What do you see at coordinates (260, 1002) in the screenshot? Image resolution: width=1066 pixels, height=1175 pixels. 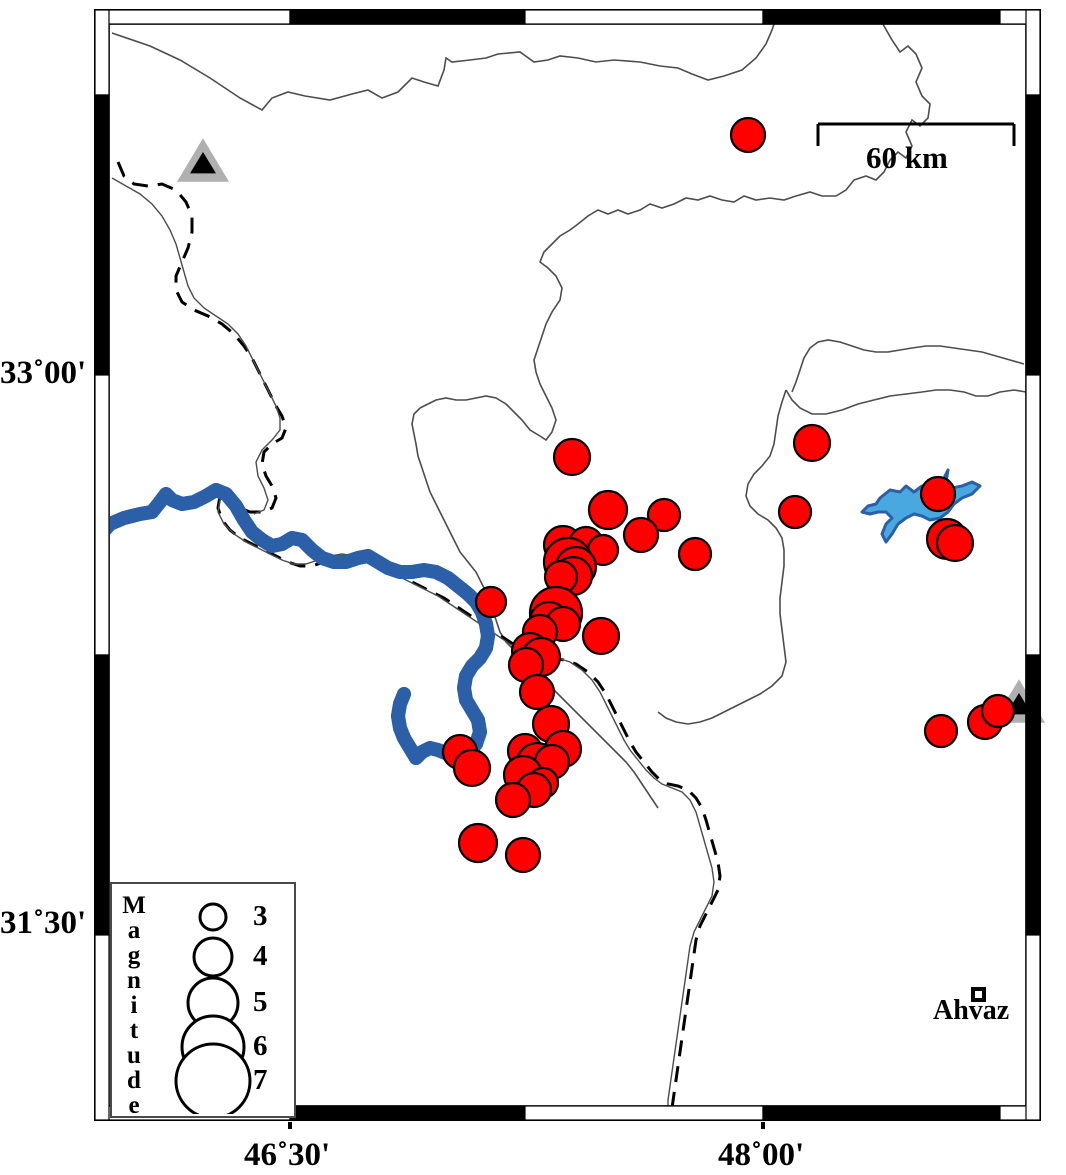 I see `legend-magnitude-label: 5` at bounding box center [260, 1002].